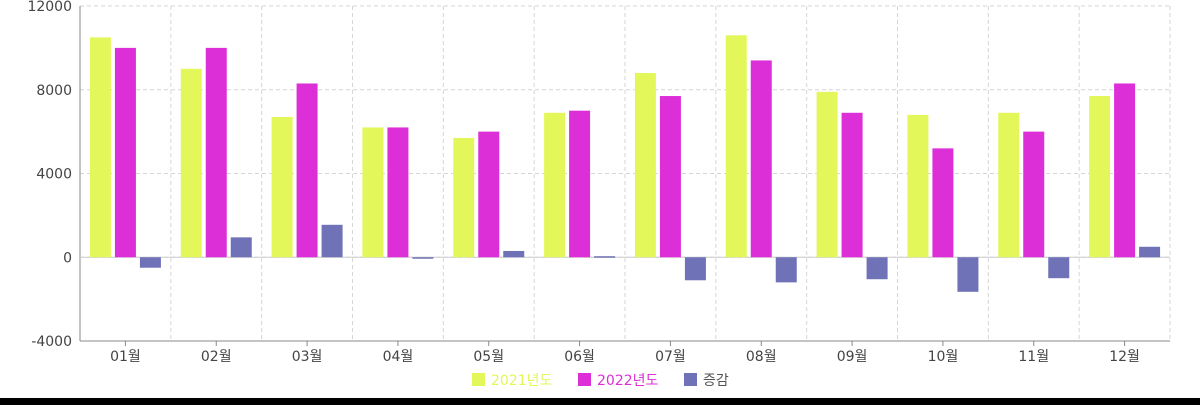 The height and width of the screenshot is (405, 1200). Describe the element at coordinates (579, 357) in the screenshot. I see `x-tick-label: 06월` at that location.